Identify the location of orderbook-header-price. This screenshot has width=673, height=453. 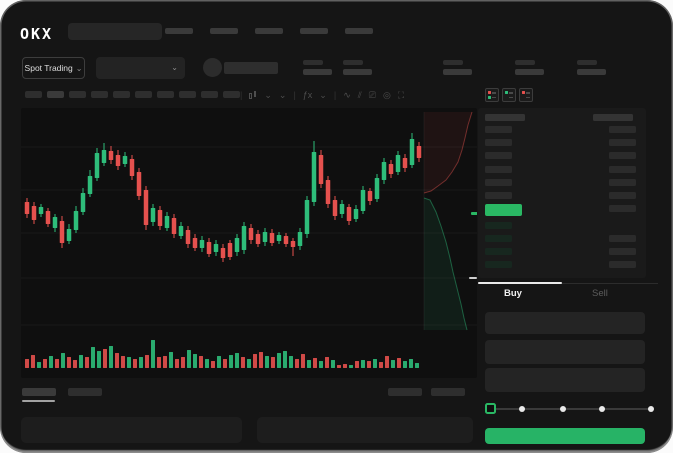
(505, 117).